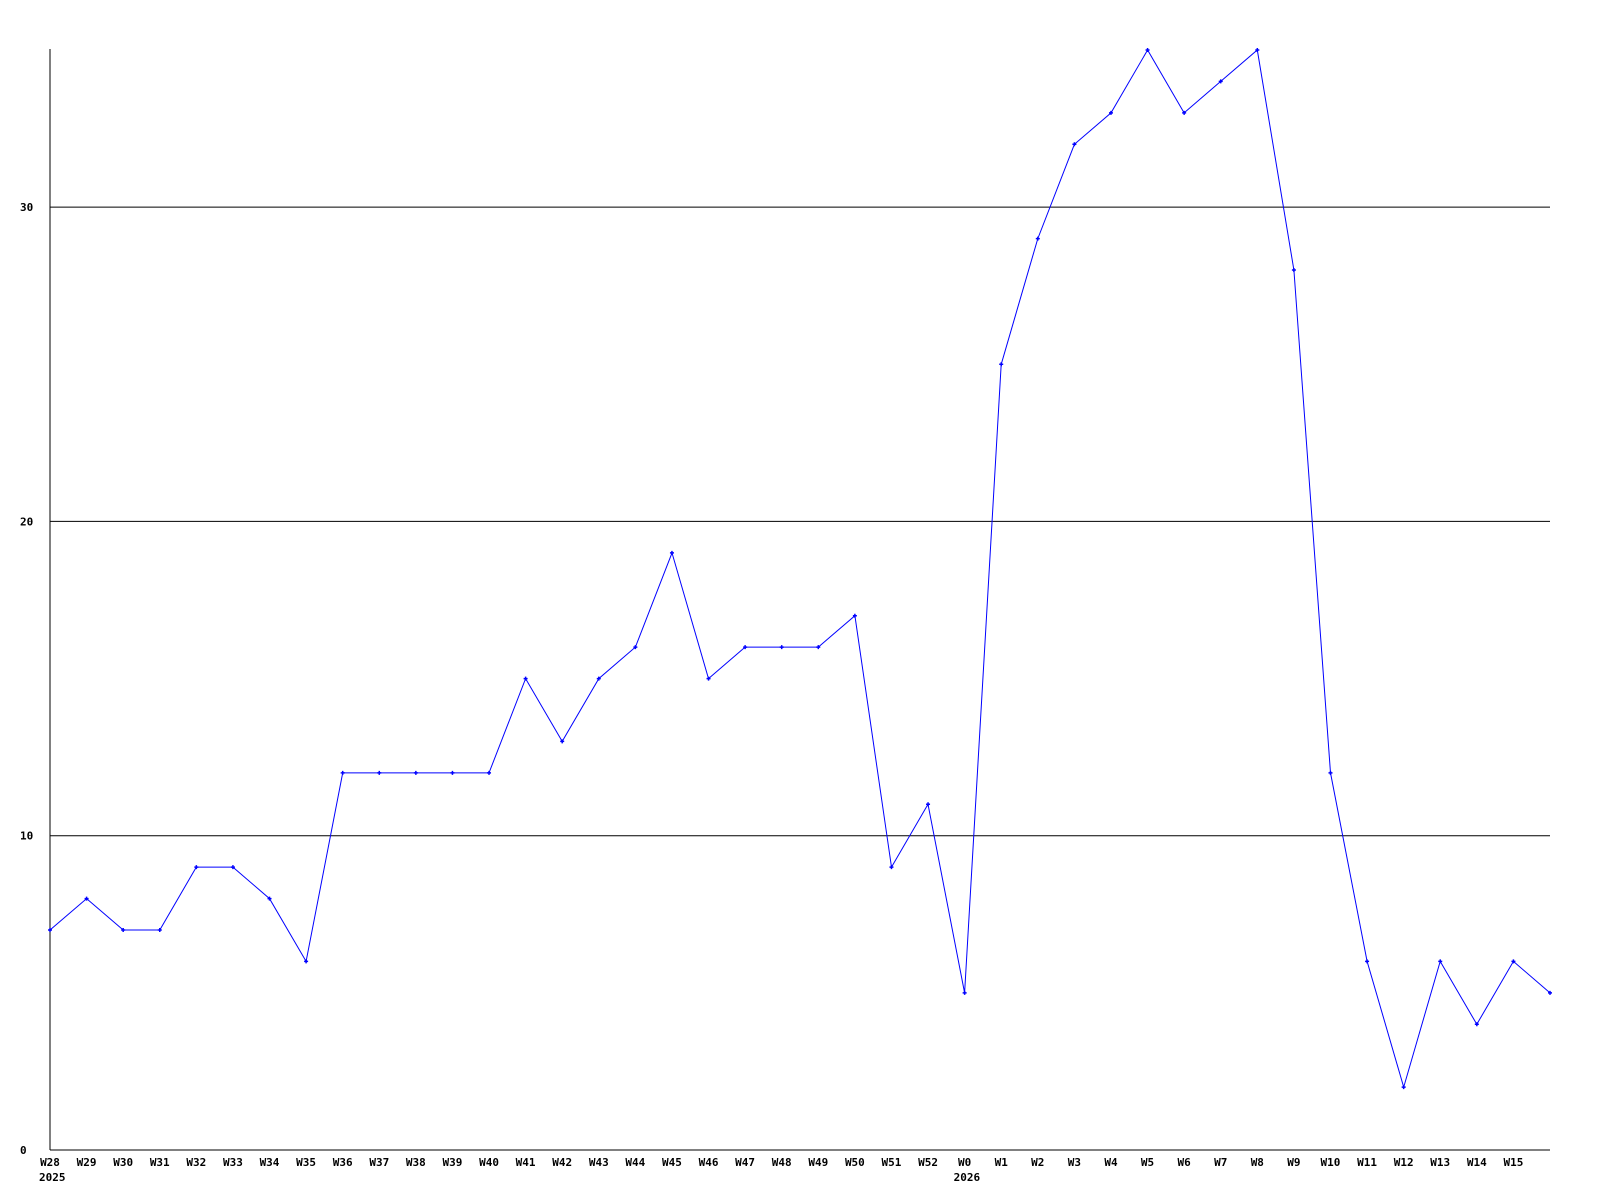  What do you see at coordinates (306, 1162) in the screenshot?
I see `x-tick-label: W35` at bounding box center [306, 1162].